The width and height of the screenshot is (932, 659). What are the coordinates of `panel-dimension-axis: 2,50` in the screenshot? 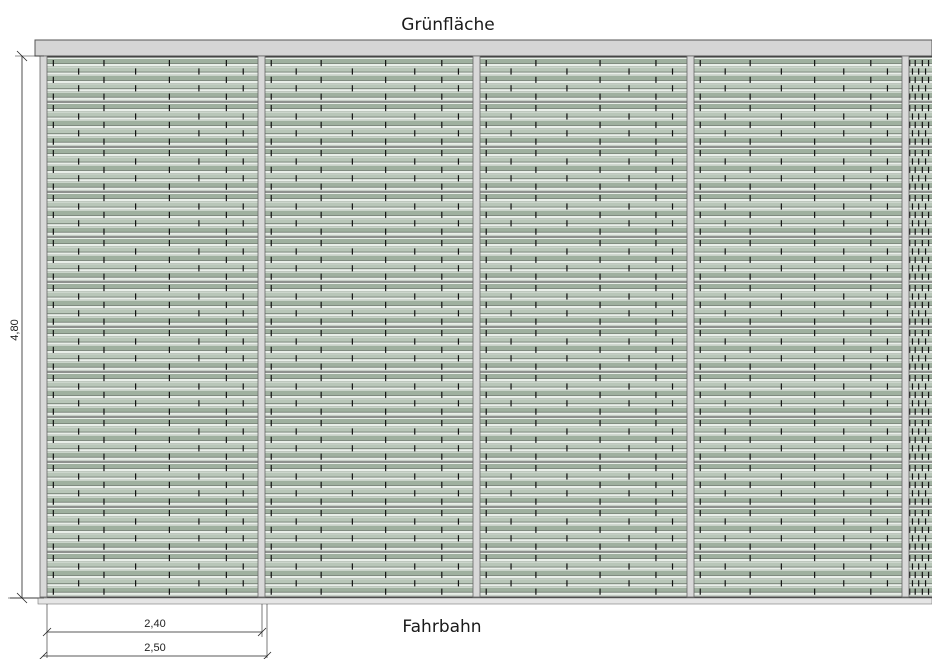 It's located at (155, 631).